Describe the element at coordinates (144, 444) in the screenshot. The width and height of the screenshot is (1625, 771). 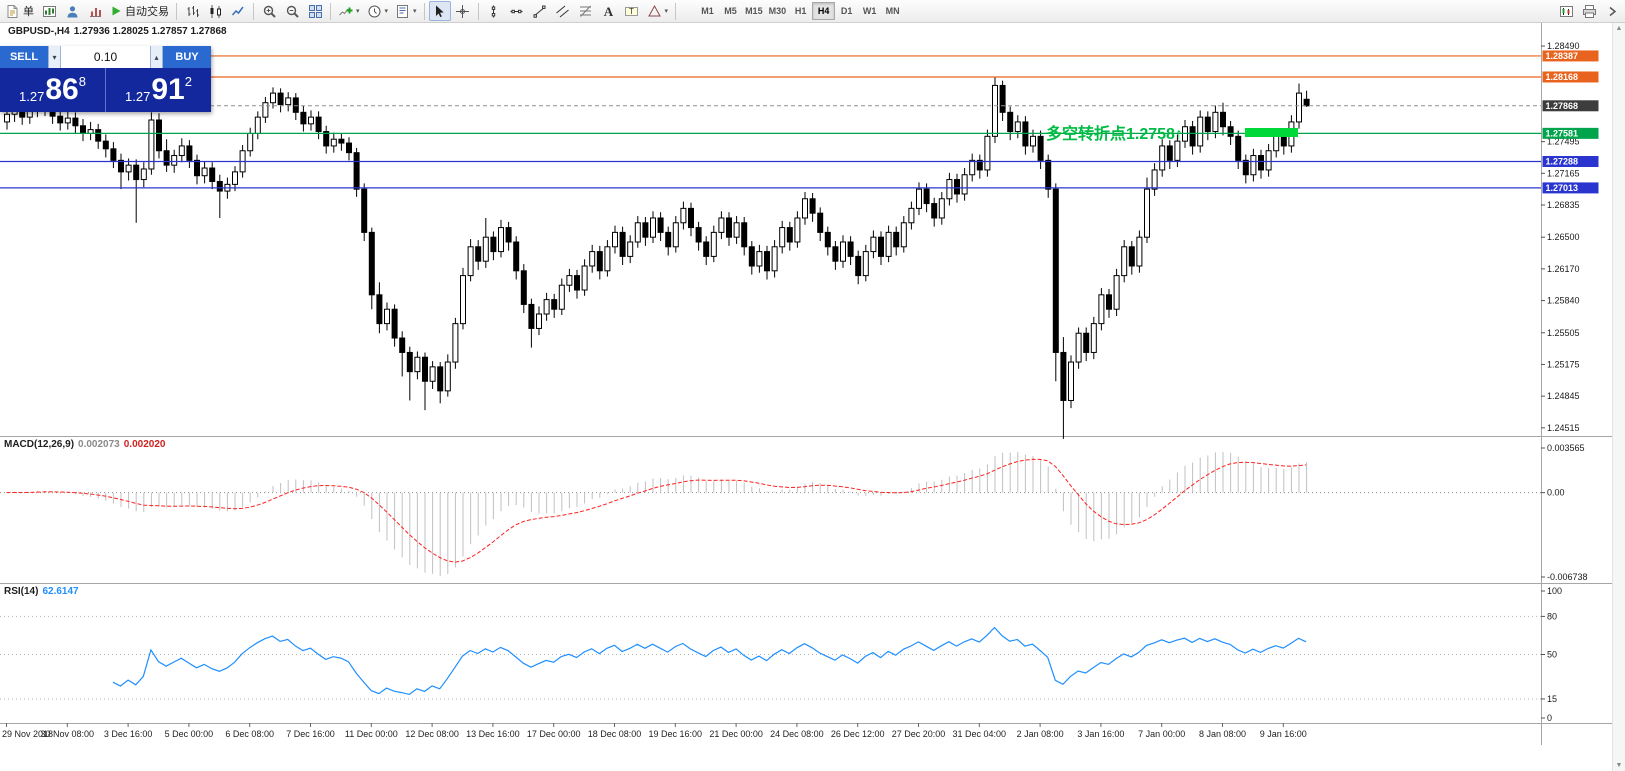
I see `macd-value-signal: 0.002020` at that location.